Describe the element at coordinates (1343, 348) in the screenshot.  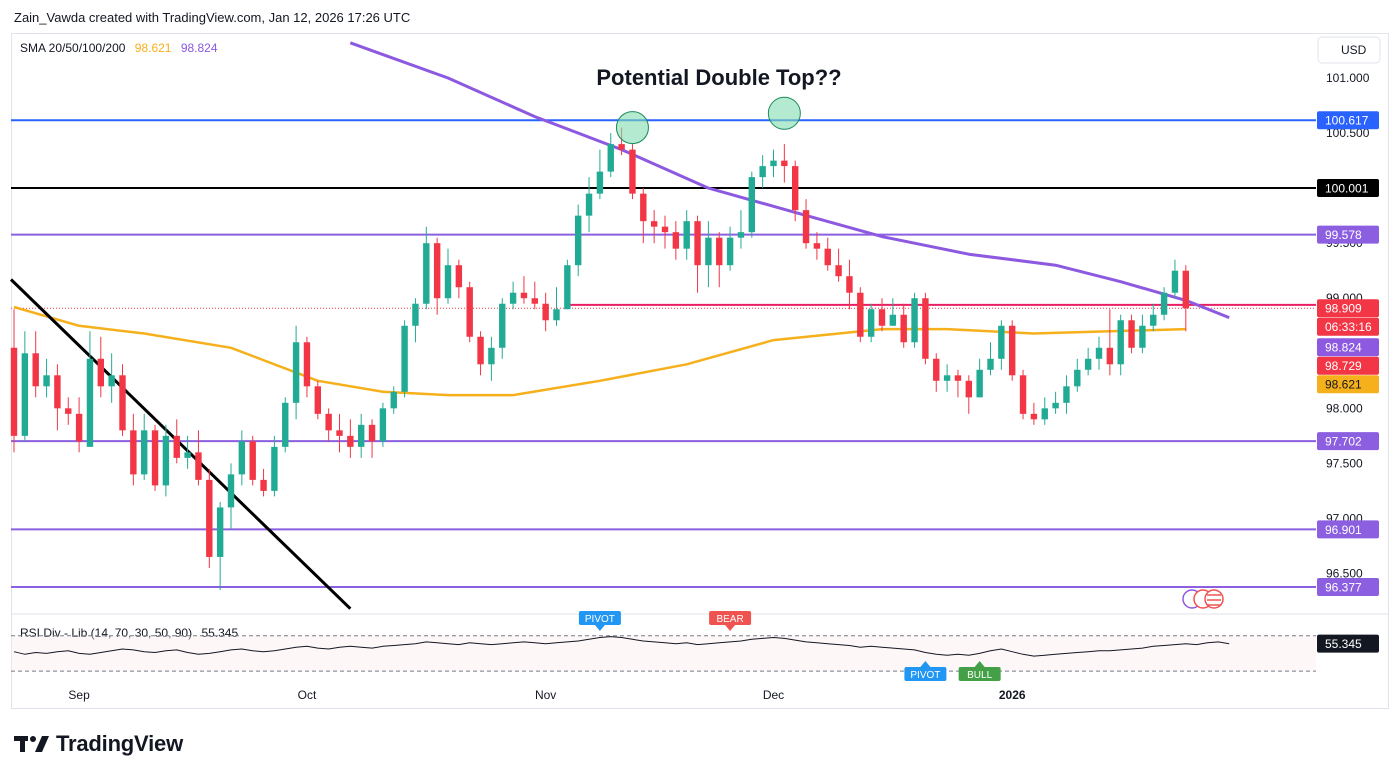
I see `price-badge-text: 98.824` at that location.